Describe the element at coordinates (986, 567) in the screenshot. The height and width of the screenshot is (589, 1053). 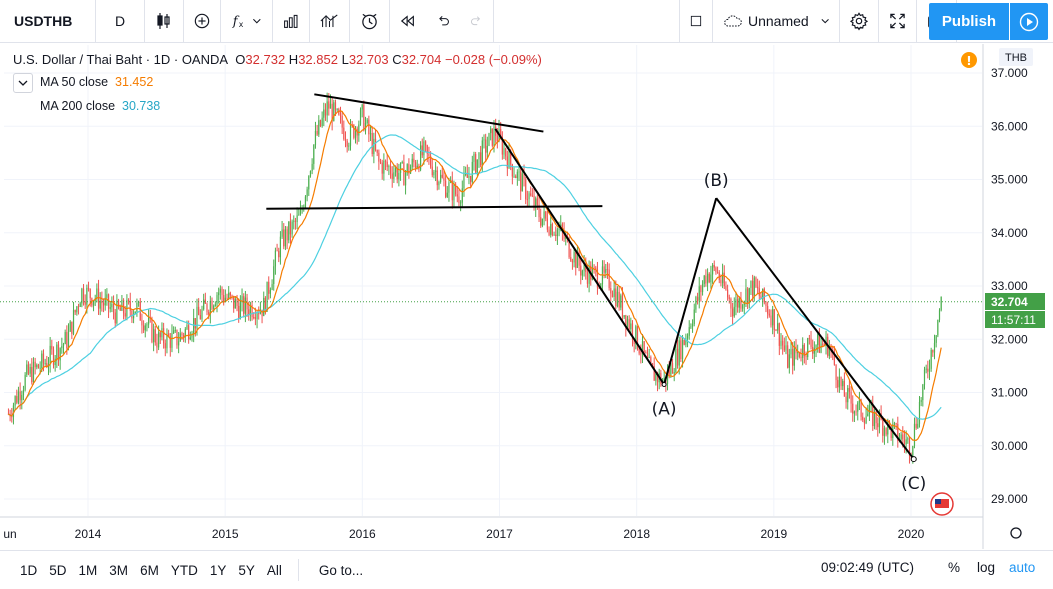
I see `log-toggle: log` at that location.